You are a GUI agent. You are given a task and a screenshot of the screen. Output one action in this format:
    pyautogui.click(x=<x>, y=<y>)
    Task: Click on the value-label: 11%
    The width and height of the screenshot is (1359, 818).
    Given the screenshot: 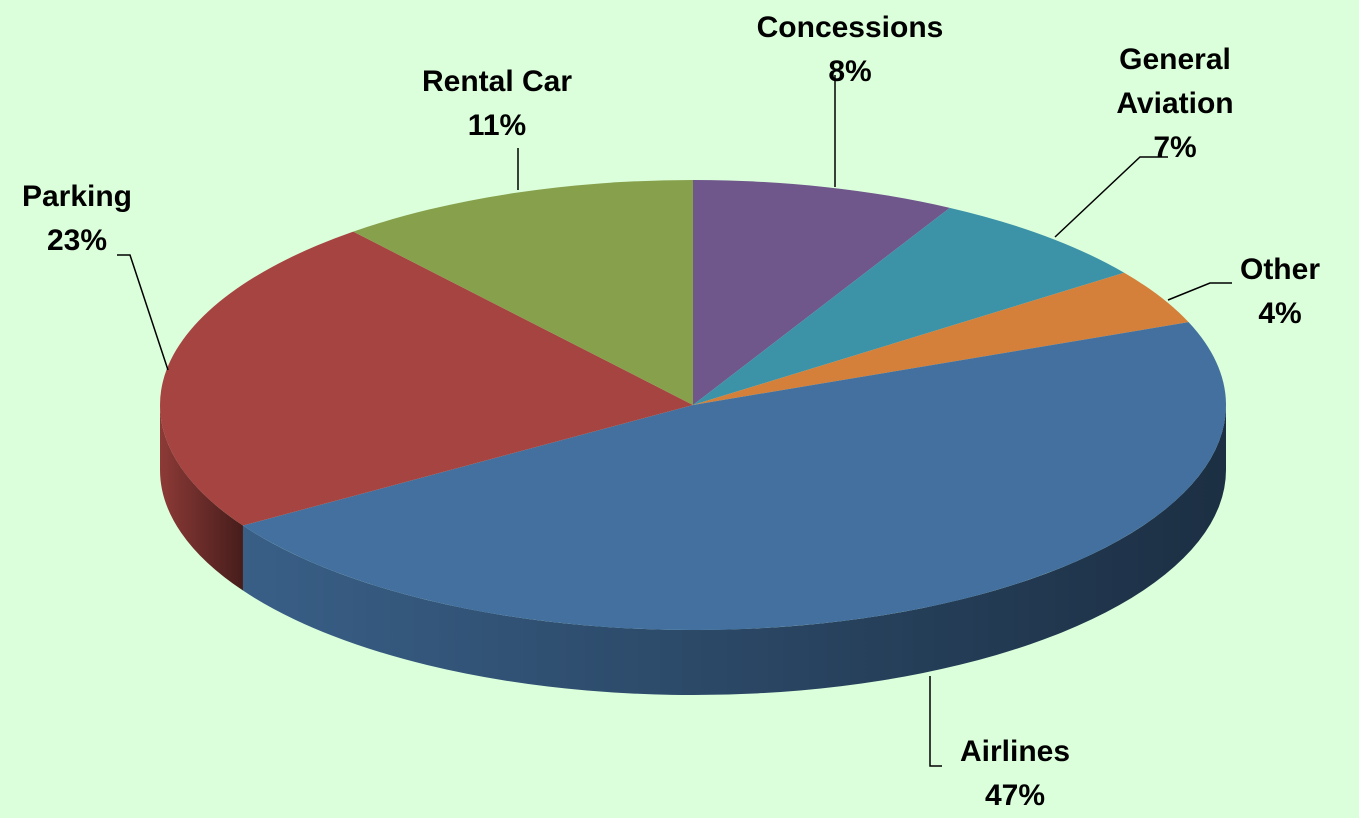 What is the action you would take?
    pyautogui.click(x=497, y=125)
    